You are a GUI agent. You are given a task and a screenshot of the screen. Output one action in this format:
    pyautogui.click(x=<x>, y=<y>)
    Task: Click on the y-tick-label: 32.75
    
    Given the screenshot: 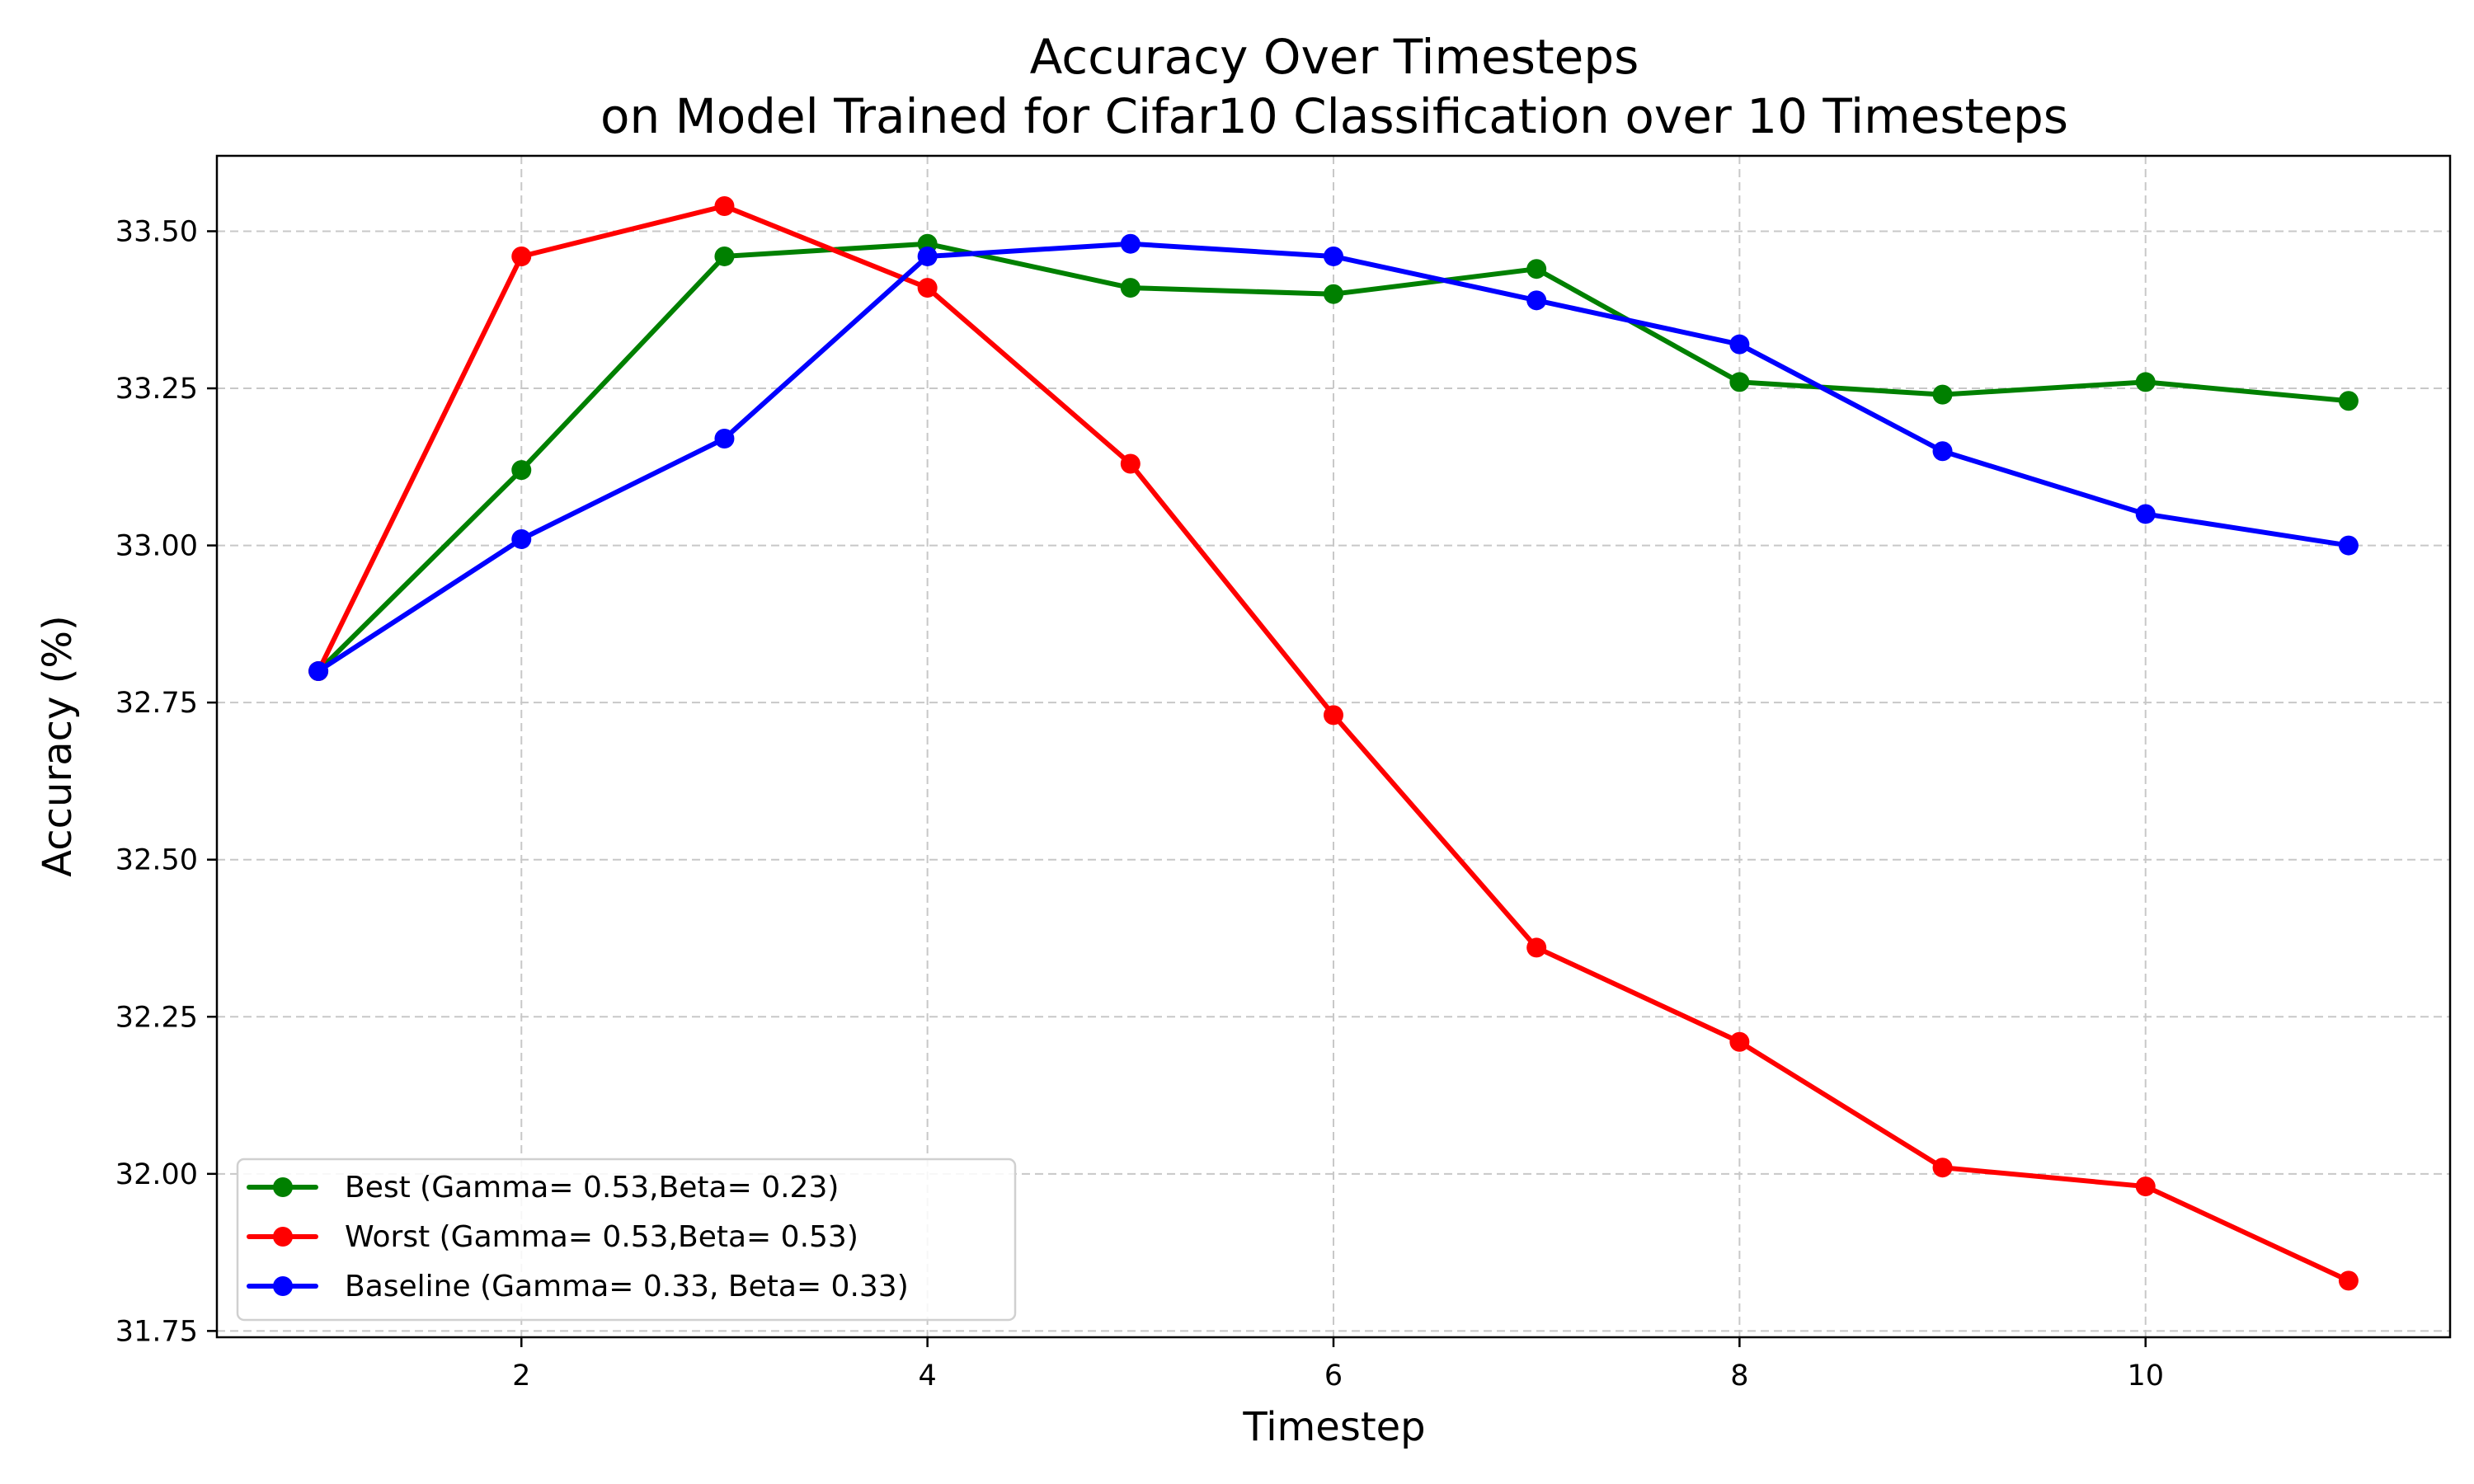 What is the action you would take?
    pyautogui.click(x=156, y=703)
    